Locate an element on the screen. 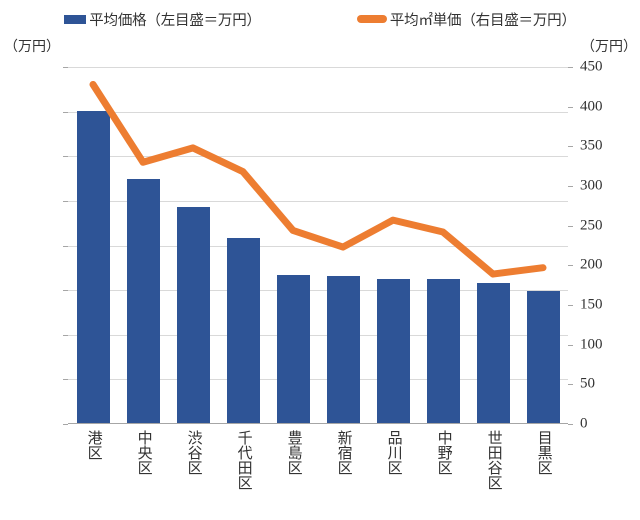  right-axis-unit-label: （万円） is located at coordinates (609, 47).